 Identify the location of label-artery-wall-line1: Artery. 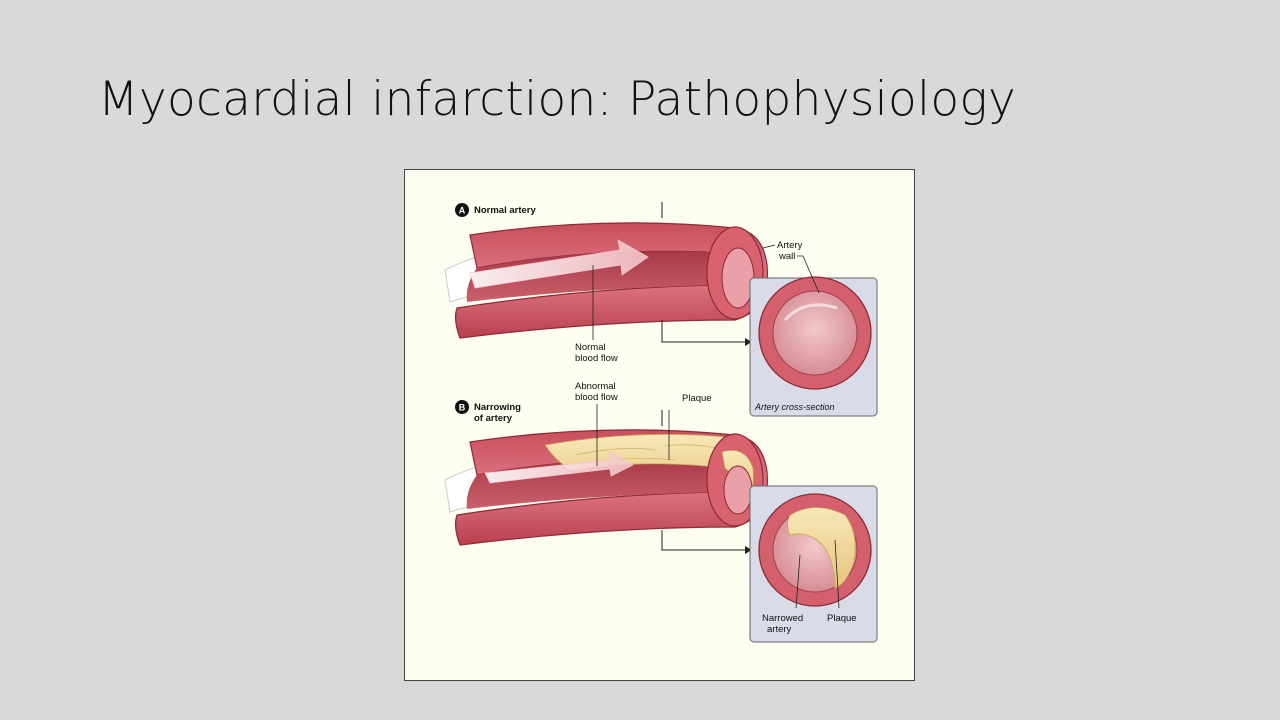
(790, 245).